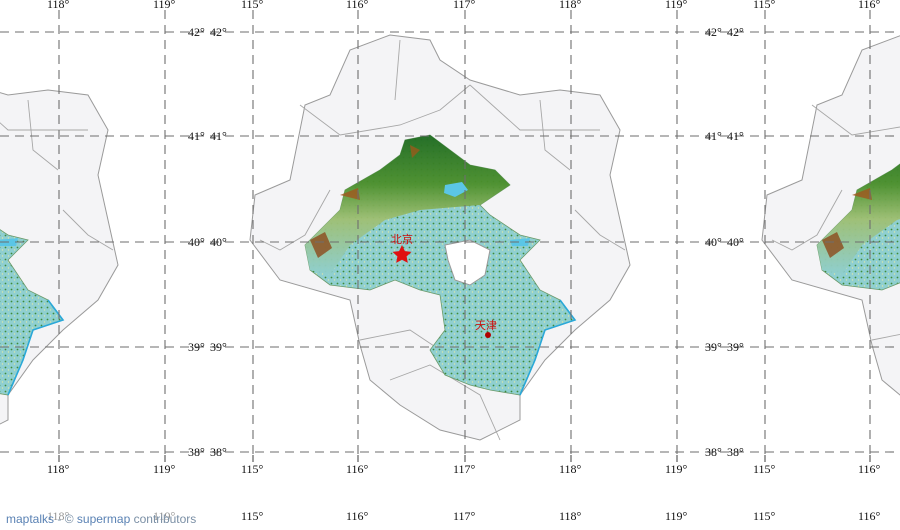 This screenshot has height=530, width=900. I want to click on city-label-beijing: 北京, so click(402, 239).